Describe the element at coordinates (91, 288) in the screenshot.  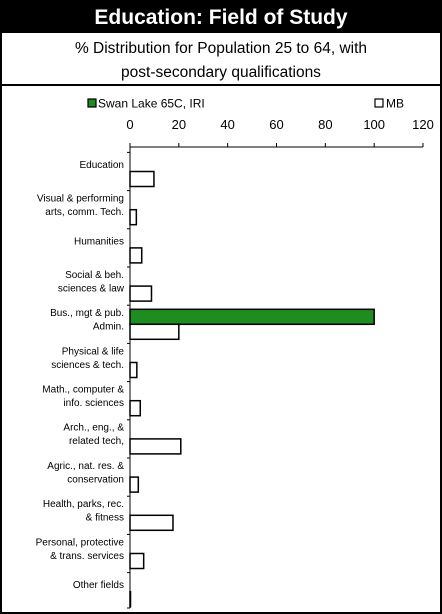
I see `category-label: sciences & law` at that location.